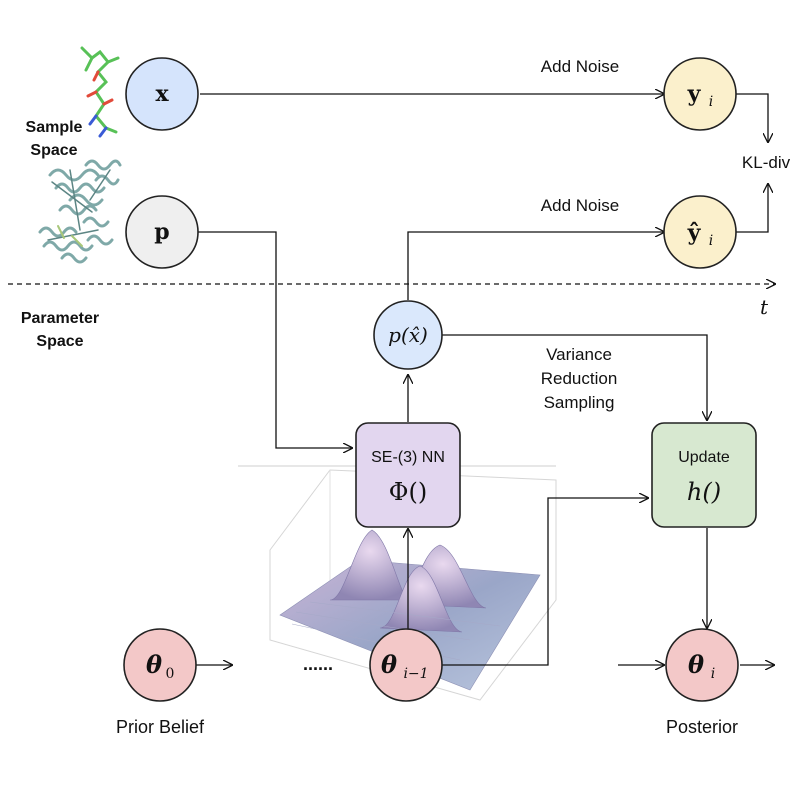 This screenshot has width=800, height=800. What do you see at coordinates (406, 665) in the screenshot?
I see `node-theta-i-minus-1: θ i−1` at bounding box center [406, 665].